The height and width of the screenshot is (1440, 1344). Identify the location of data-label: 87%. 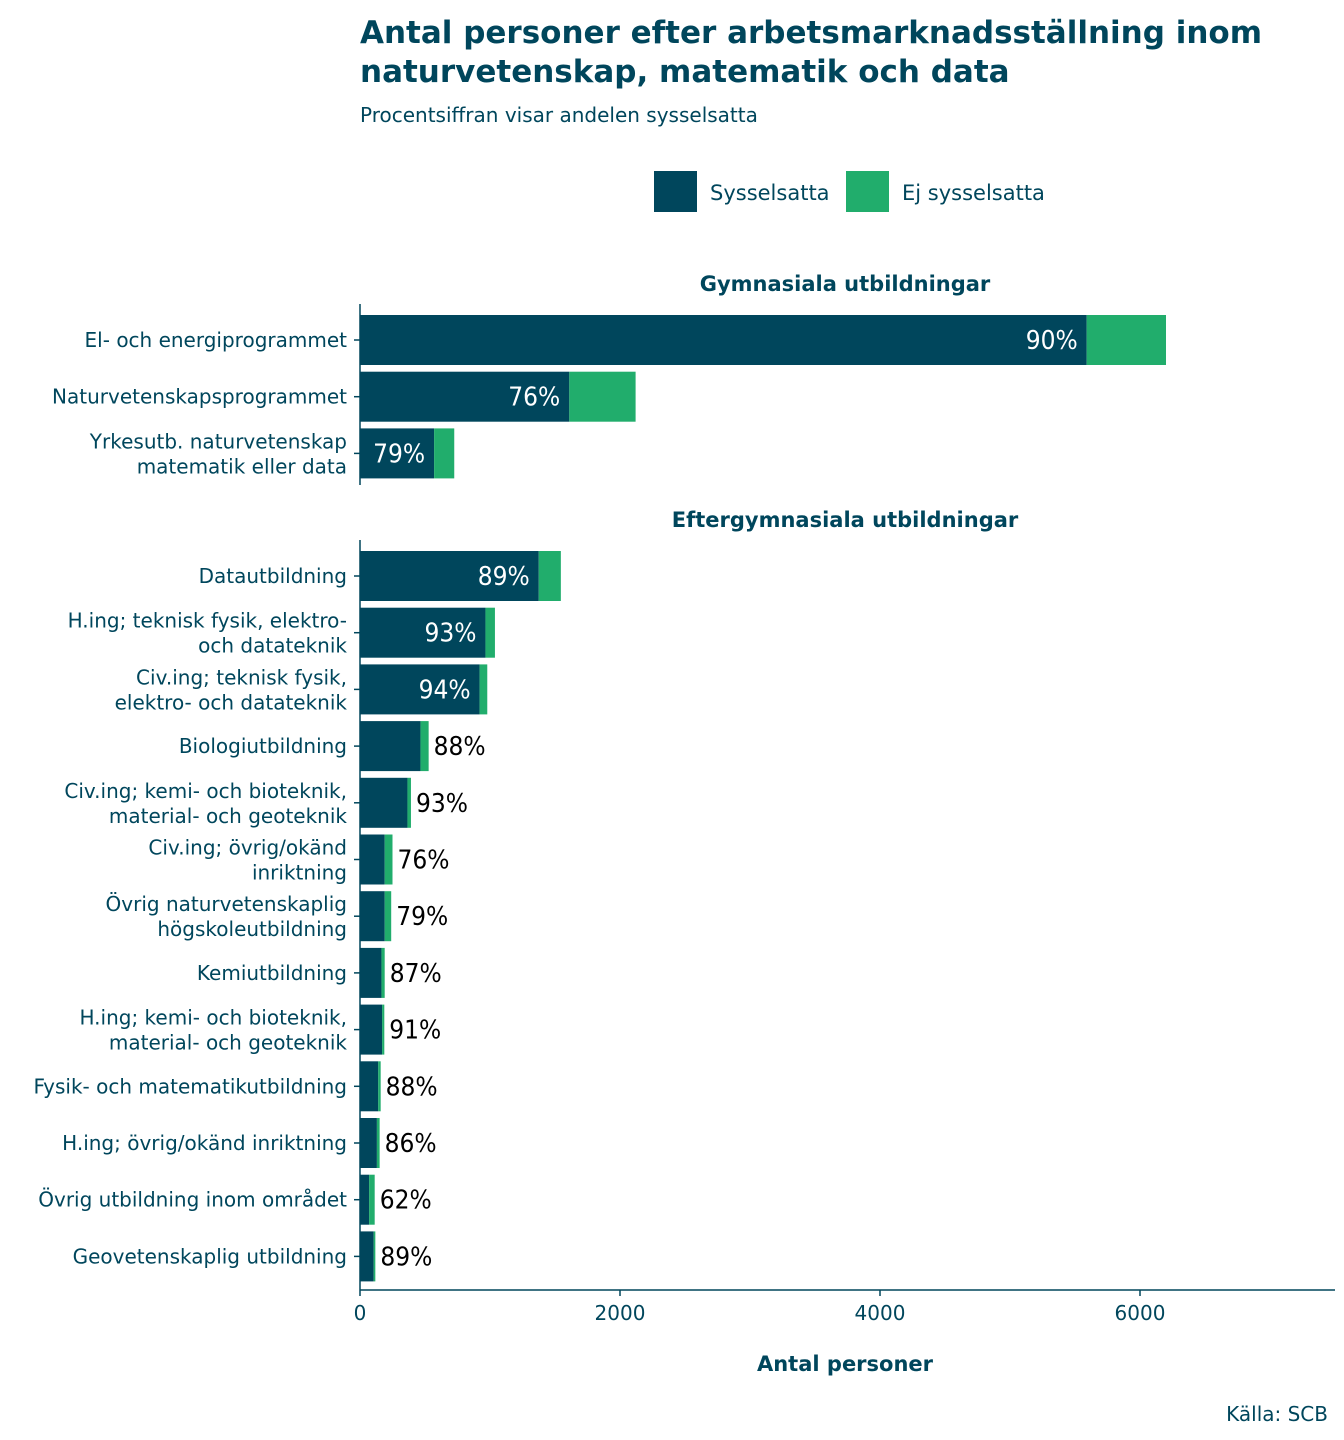
(416, 974).